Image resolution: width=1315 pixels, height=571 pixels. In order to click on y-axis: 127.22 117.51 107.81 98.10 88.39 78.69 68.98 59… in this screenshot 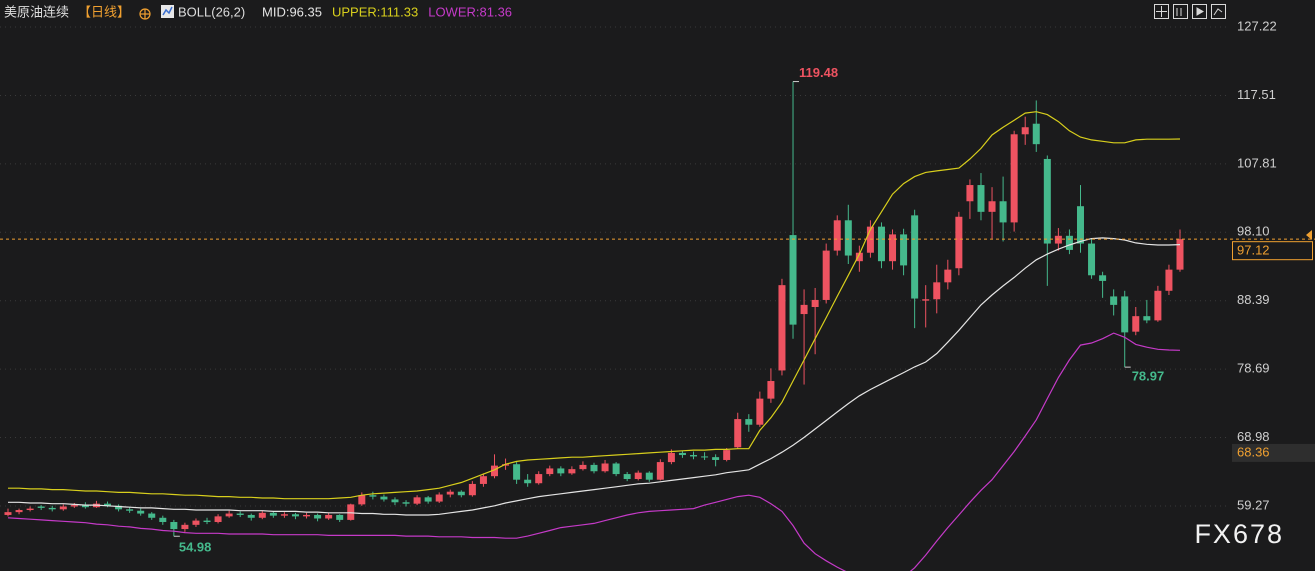, I will do `click(1257, 265)`.